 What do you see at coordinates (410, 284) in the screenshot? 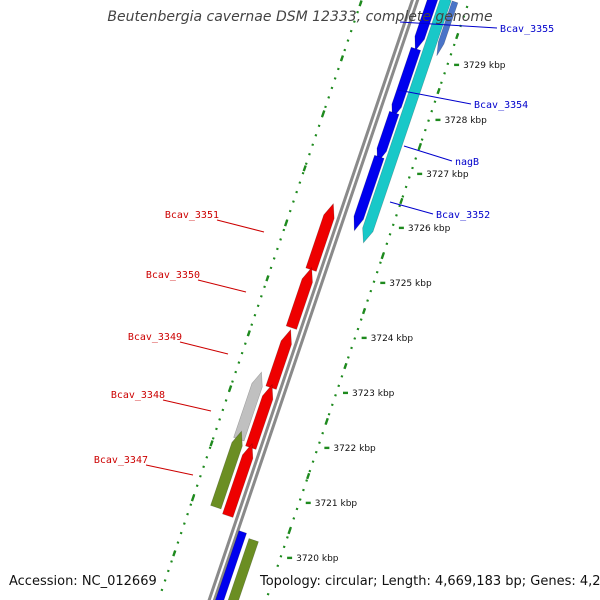
I see `tick-label: 3725 kbp` at bounding box center [410, 284].